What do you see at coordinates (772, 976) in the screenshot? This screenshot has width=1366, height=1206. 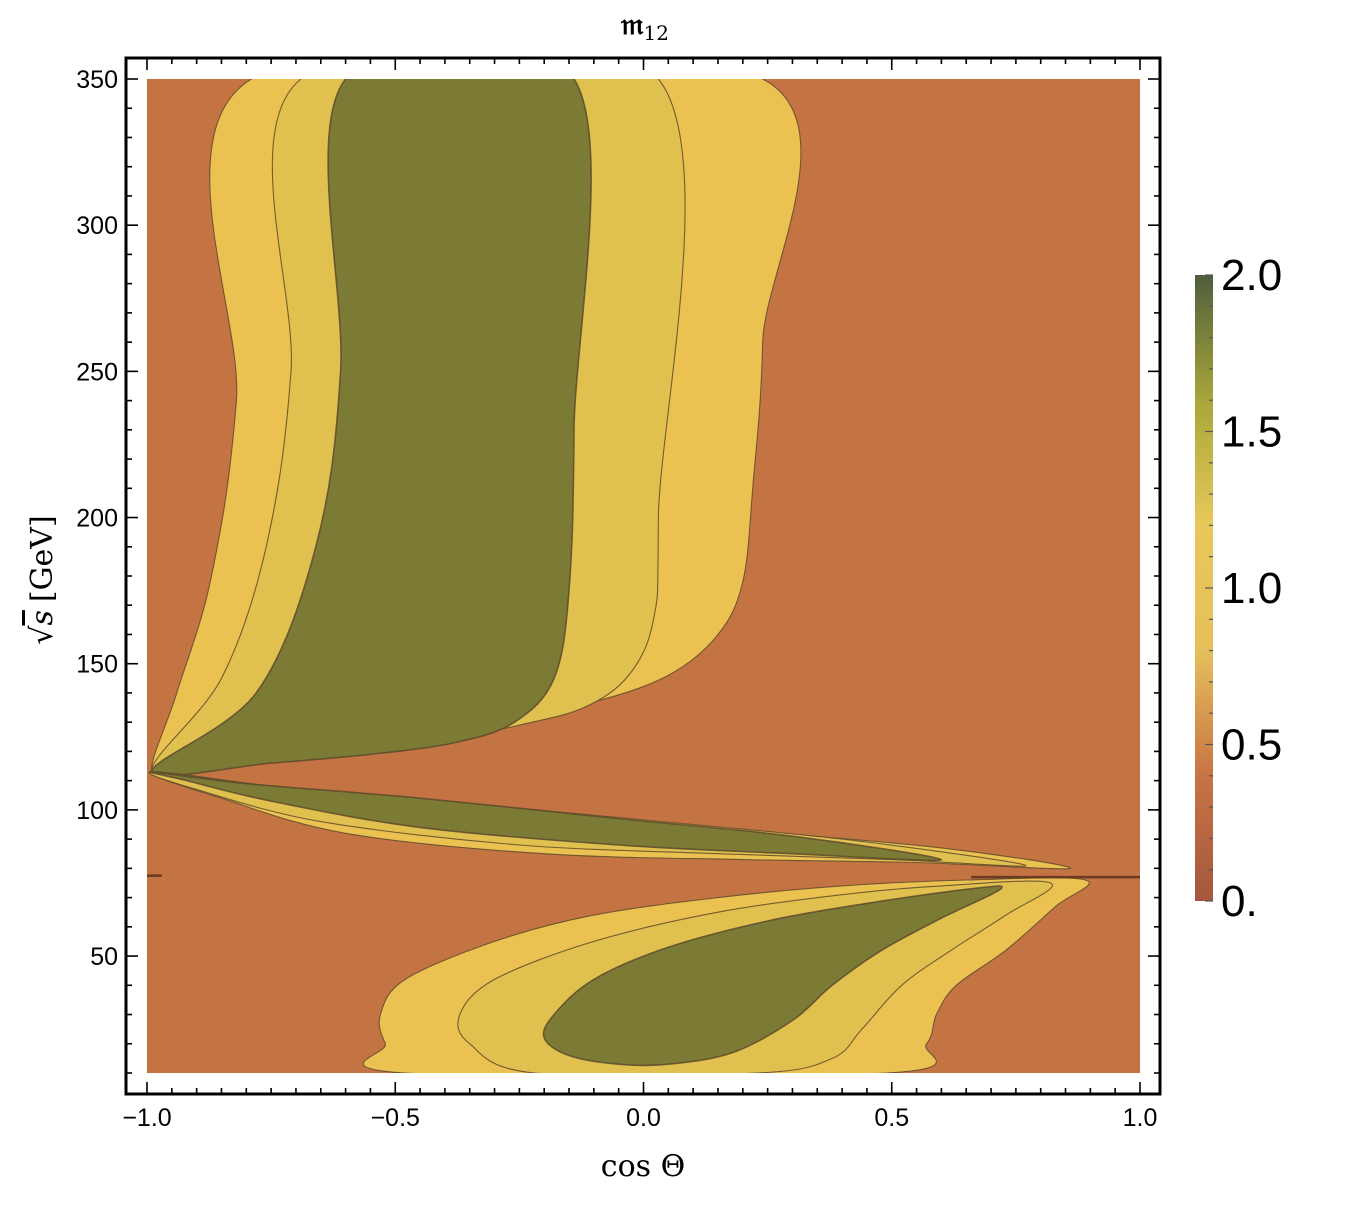 I see `lower-band-top-region` at bounding box center [772, 976].